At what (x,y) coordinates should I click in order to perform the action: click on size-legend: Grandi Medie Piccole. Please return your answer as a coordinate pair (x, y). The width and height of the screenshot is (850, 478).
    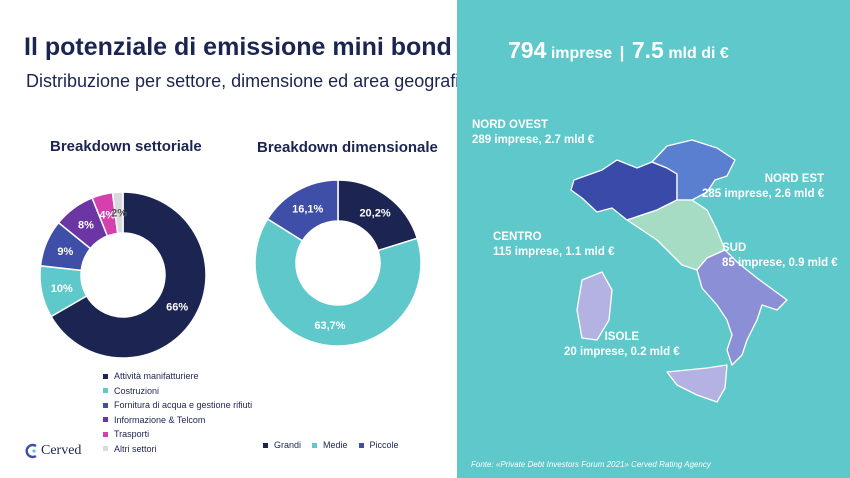
    Looking at the image, I should click on (336, 445).